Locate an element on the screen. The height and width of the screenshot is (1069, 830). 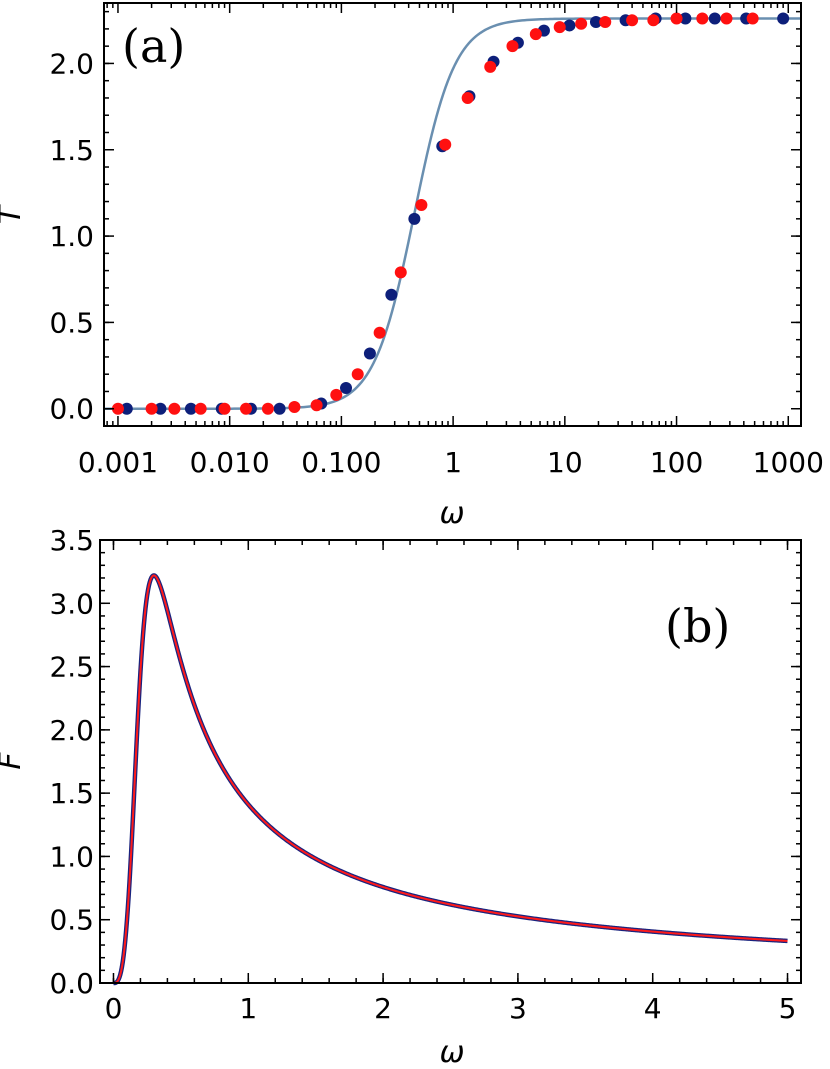
panel-b-ytick-label: 3.5 is located at coordinates (71, 540).